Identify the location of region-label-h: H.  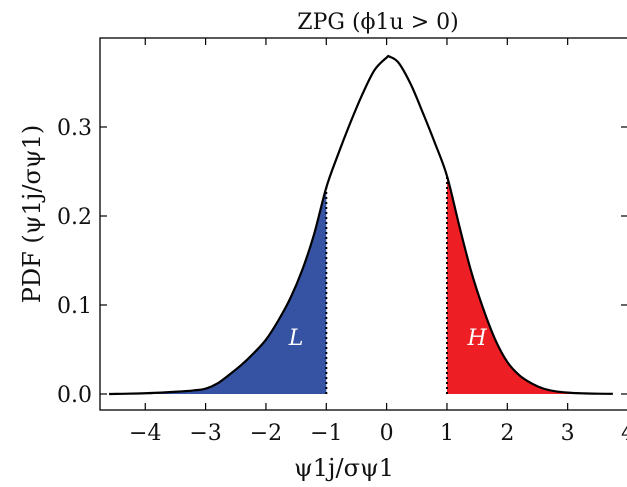
(477, 338).